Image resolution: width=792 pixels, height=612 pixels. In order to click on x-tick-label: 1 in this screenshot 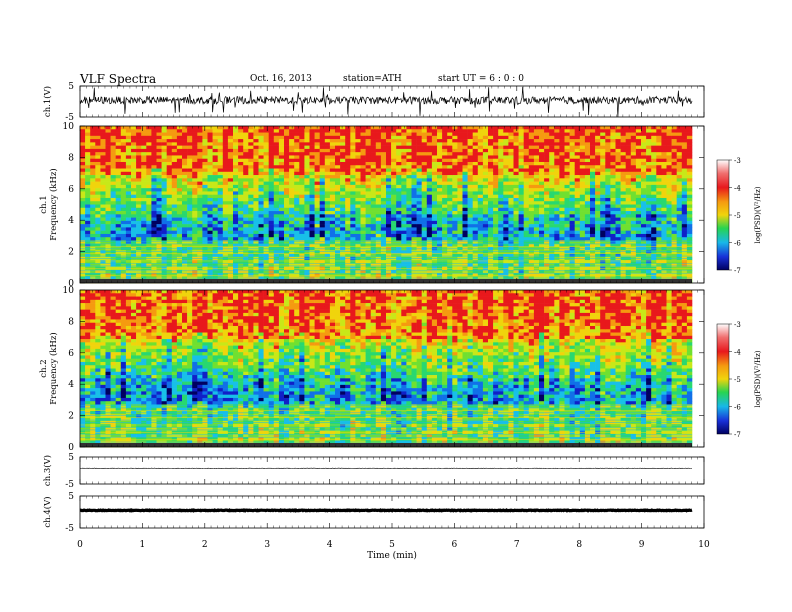, I will do `click(143, 545)`.